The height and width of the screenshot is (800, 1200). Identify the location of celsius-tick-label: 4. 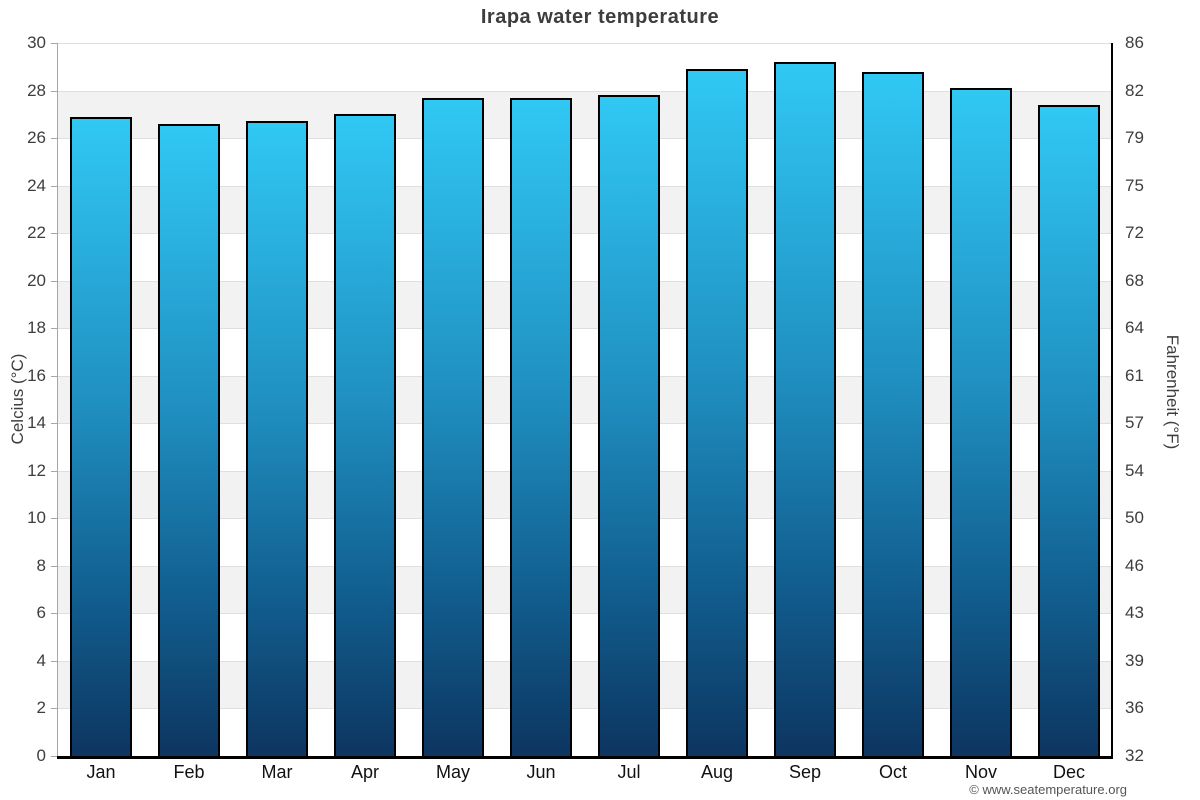
(41, 660).